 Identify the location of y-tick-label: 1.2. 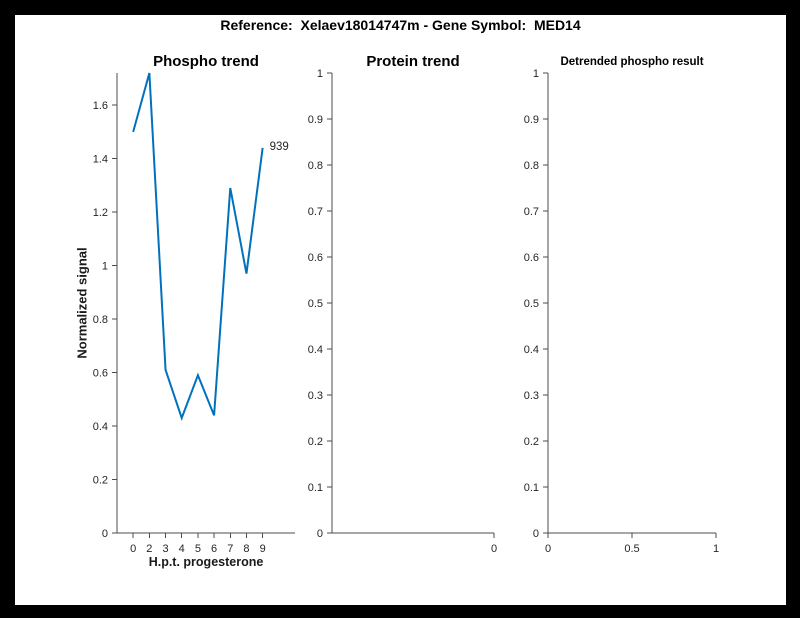
(100, 213).